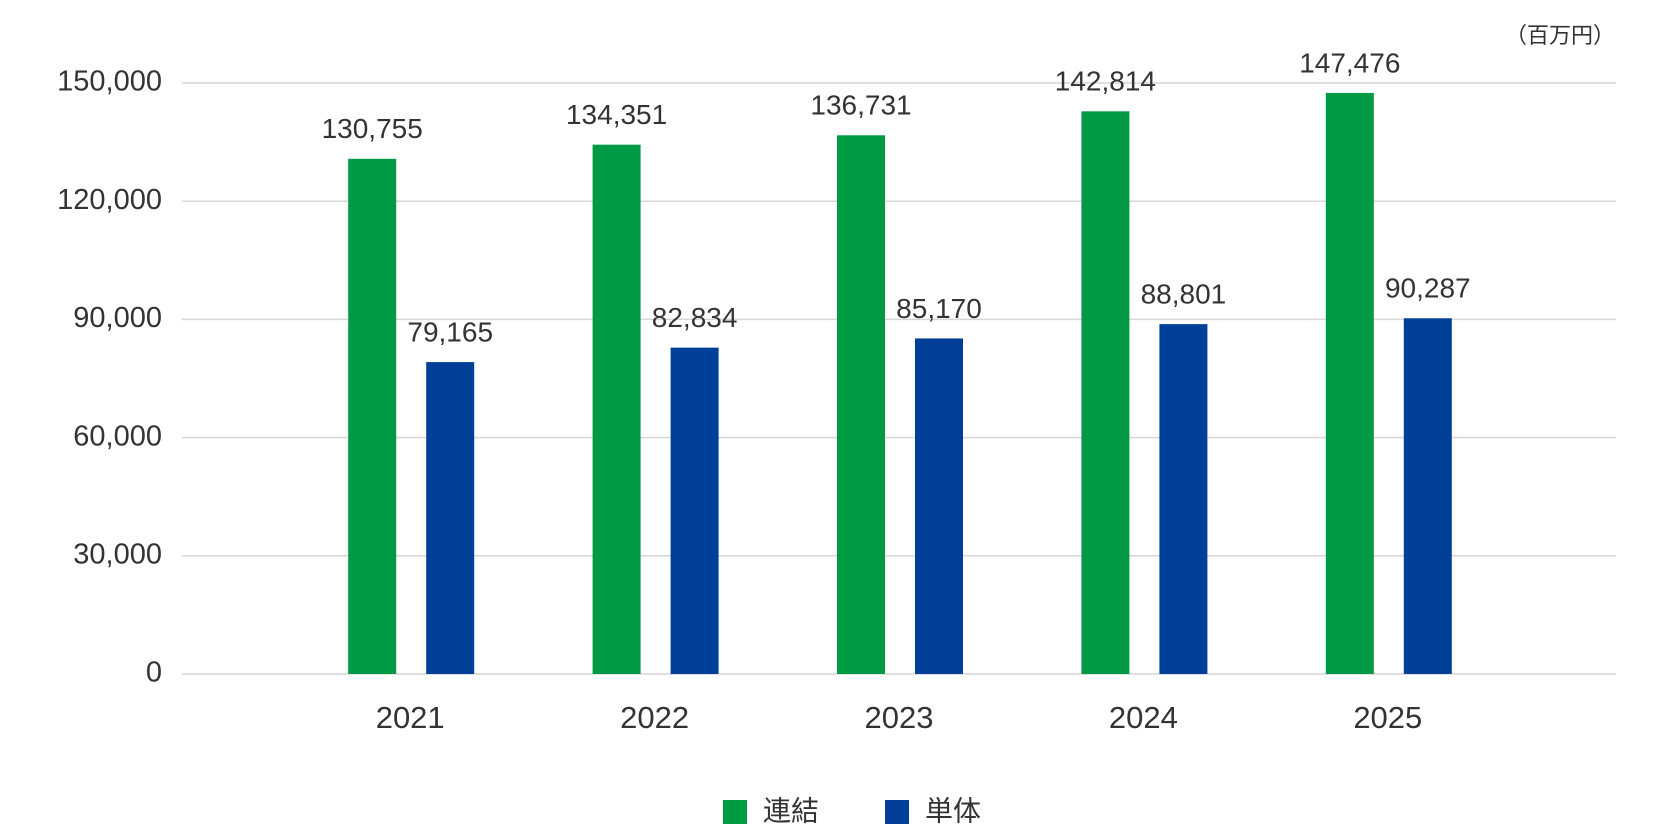  I want to click on y-tick-label: 0, so click(154, 673).